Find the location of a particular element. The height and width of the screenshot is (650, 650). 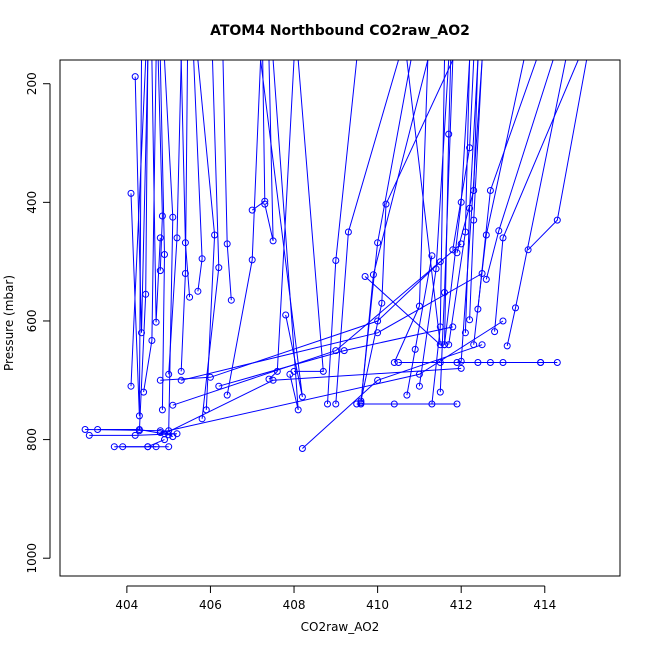

x-tick-label-0: 404 is located at coordinates (126, 605).